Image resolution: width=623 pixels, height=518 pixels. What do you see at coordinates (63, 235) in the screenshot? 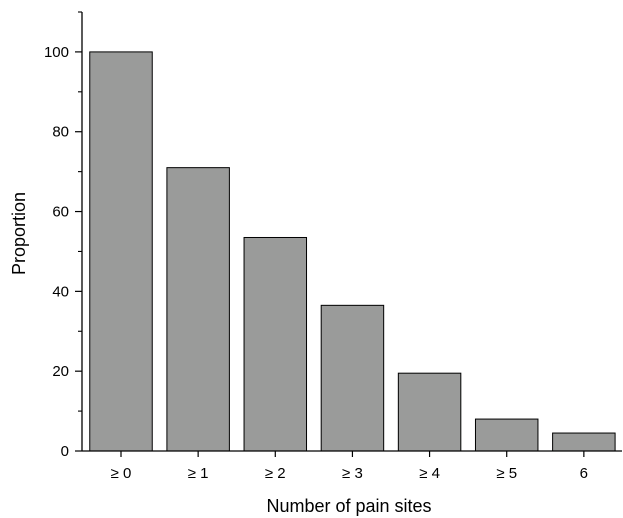
I see `y-ticks-group: 0 20 40 60 80 100` at bounding box center [63, 235].